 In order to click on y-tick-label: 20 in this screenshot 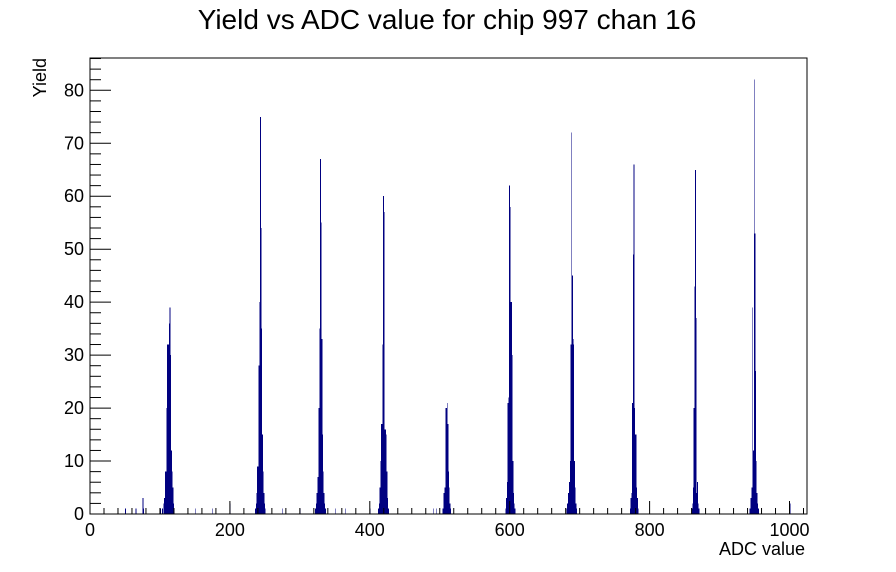, I will do `click(74, 408)`.